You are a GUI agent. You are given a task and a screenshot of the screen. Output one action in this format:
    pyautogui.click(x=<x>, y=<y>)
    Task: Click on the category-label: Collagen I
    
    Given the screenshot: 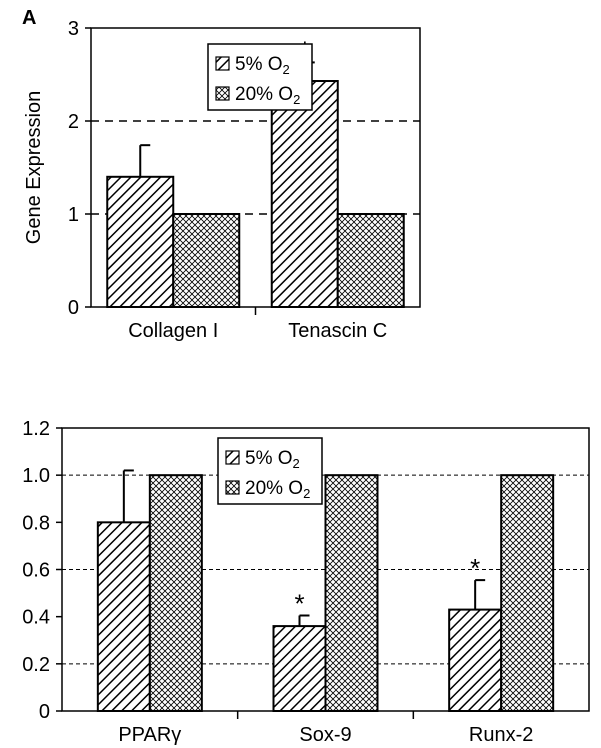 What is the action you would take?
    pyautogui.click(x=173, y=331)
    